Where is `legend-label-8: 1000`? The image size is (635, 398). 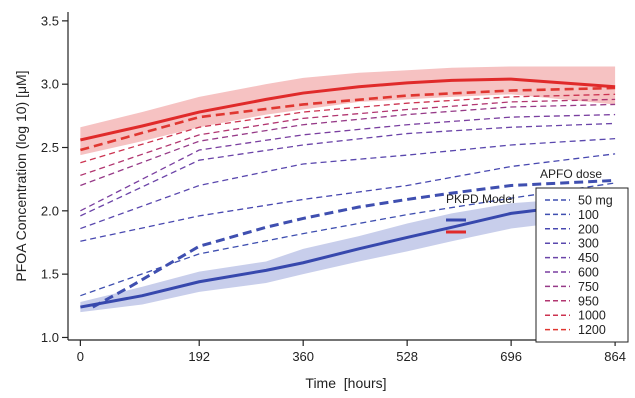
legend-label-8: 1000 is located at coordinates (592, 316).